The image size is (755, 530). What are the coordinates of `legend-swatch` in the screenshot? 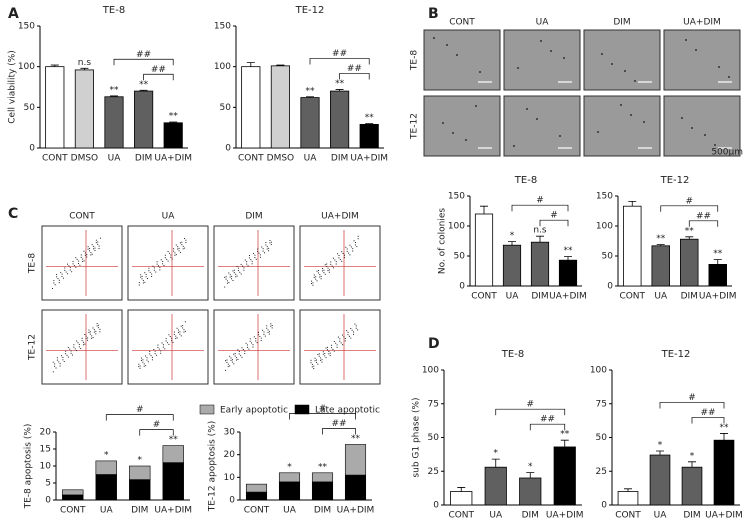 It's located at (302, 409).